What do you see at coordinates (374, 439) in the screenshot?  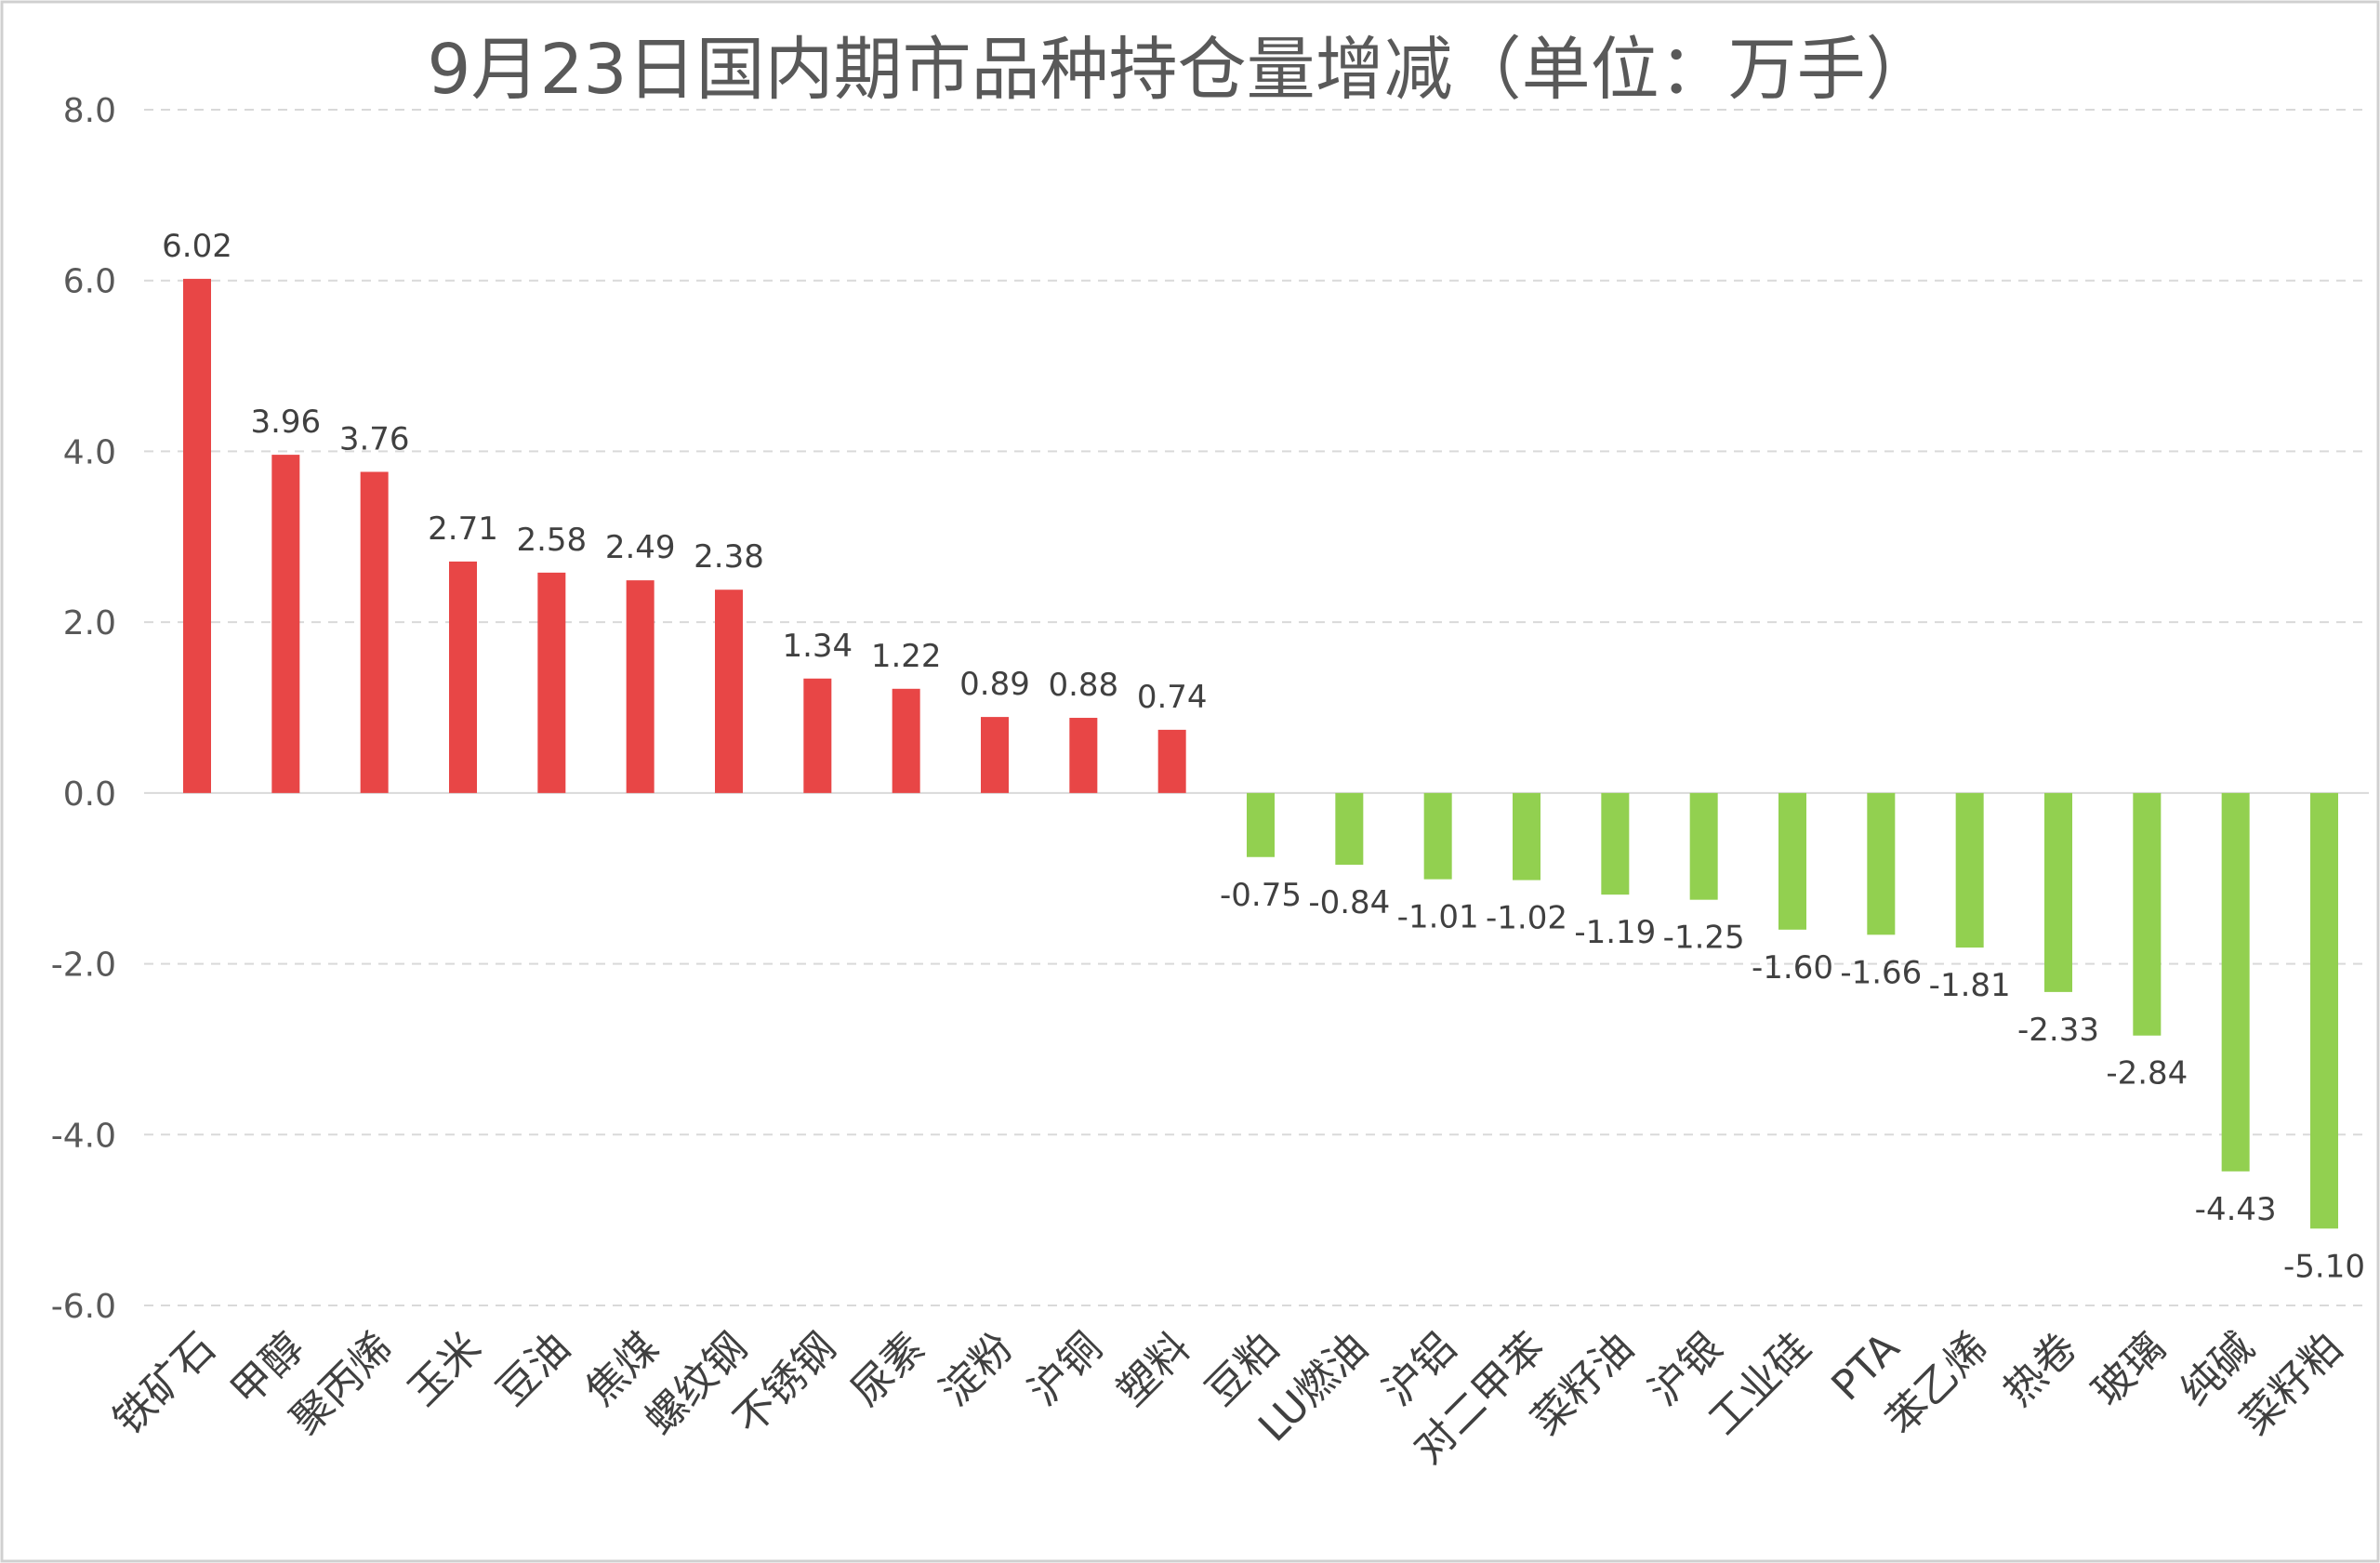 I see `data-label: 3.76` at bounding box center [374, 439].